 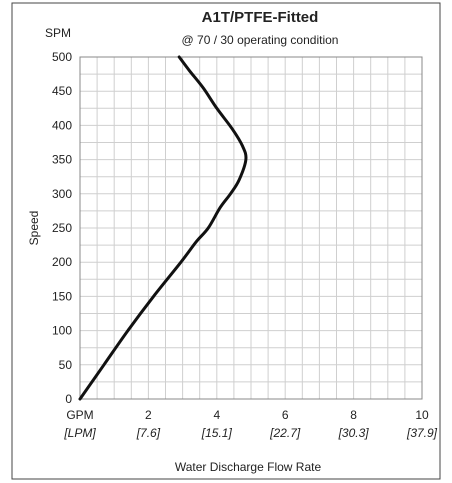 I want to click on x-tick-label: 2, so click(x=148, y=415).